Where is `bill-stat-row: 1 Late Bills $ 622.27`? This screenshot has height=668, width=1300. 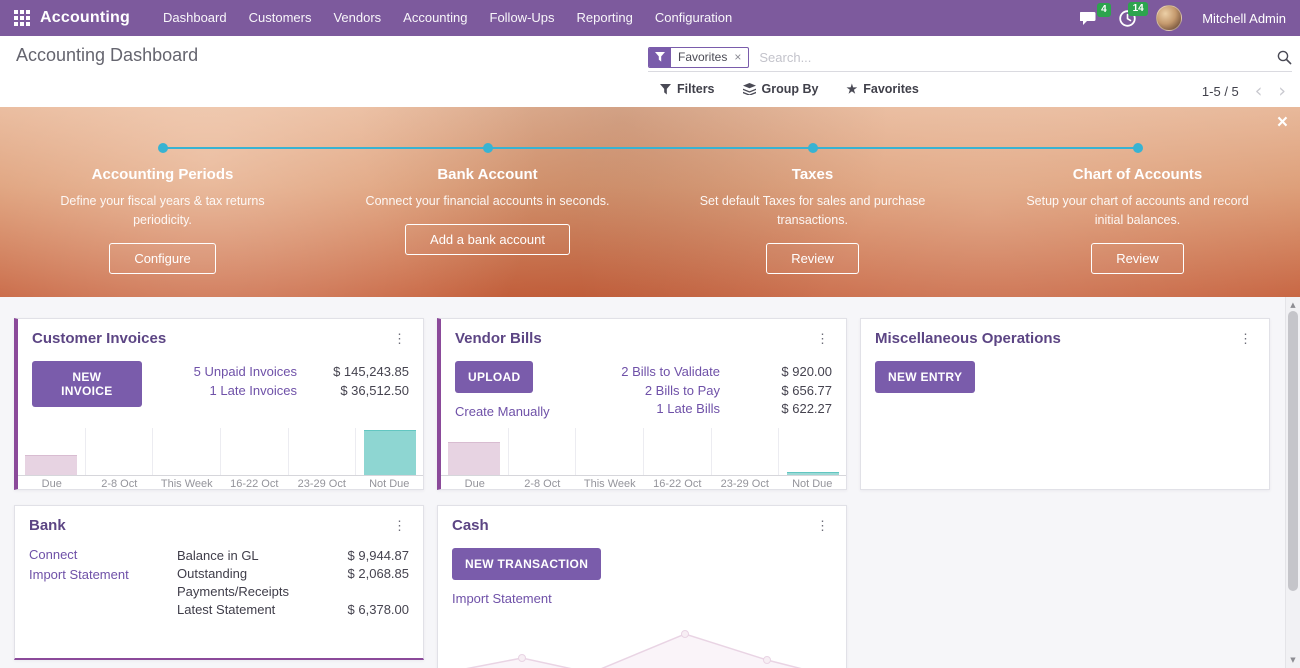
bill-stat-row: 1 Late Bills $ 622.27 is located at coordinates (718, 409).